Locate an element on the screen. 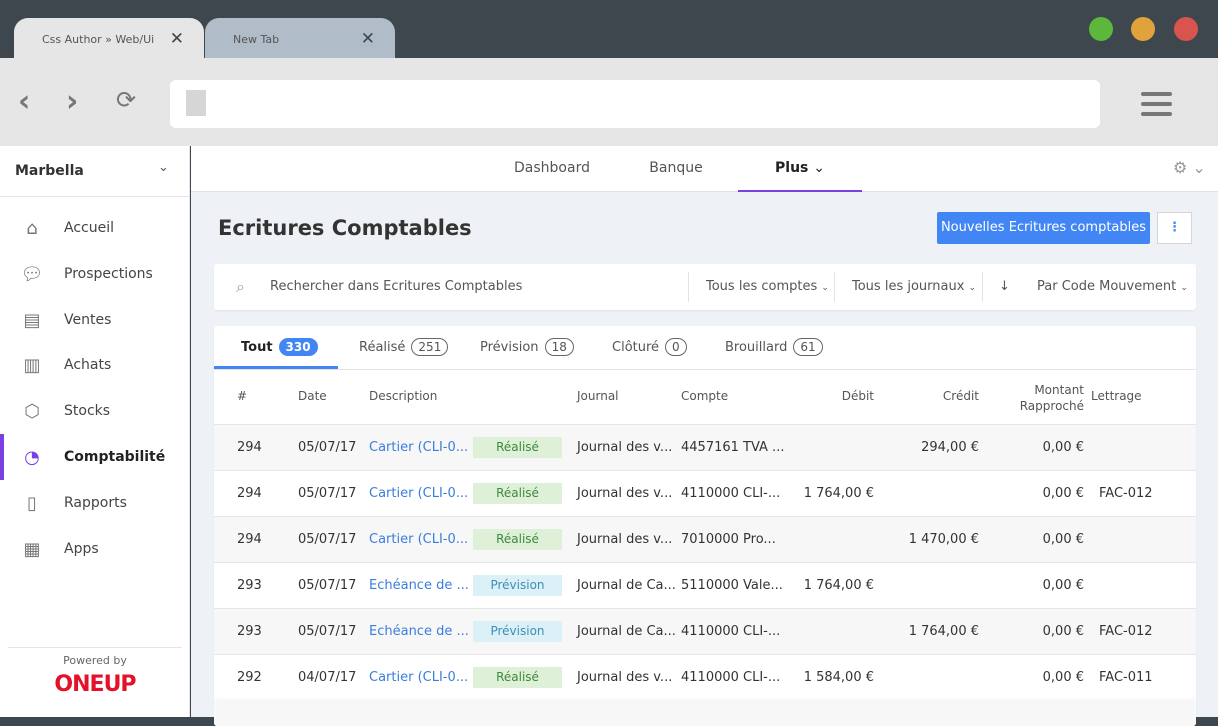  forward-icon: › is located at coordinates (72, 101).